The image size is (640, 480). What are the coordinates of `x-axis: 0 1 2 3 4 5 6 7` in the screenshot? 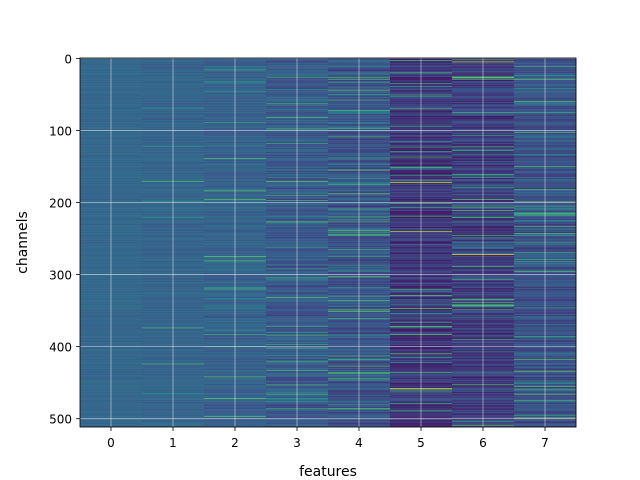 It's located at (328, 438).